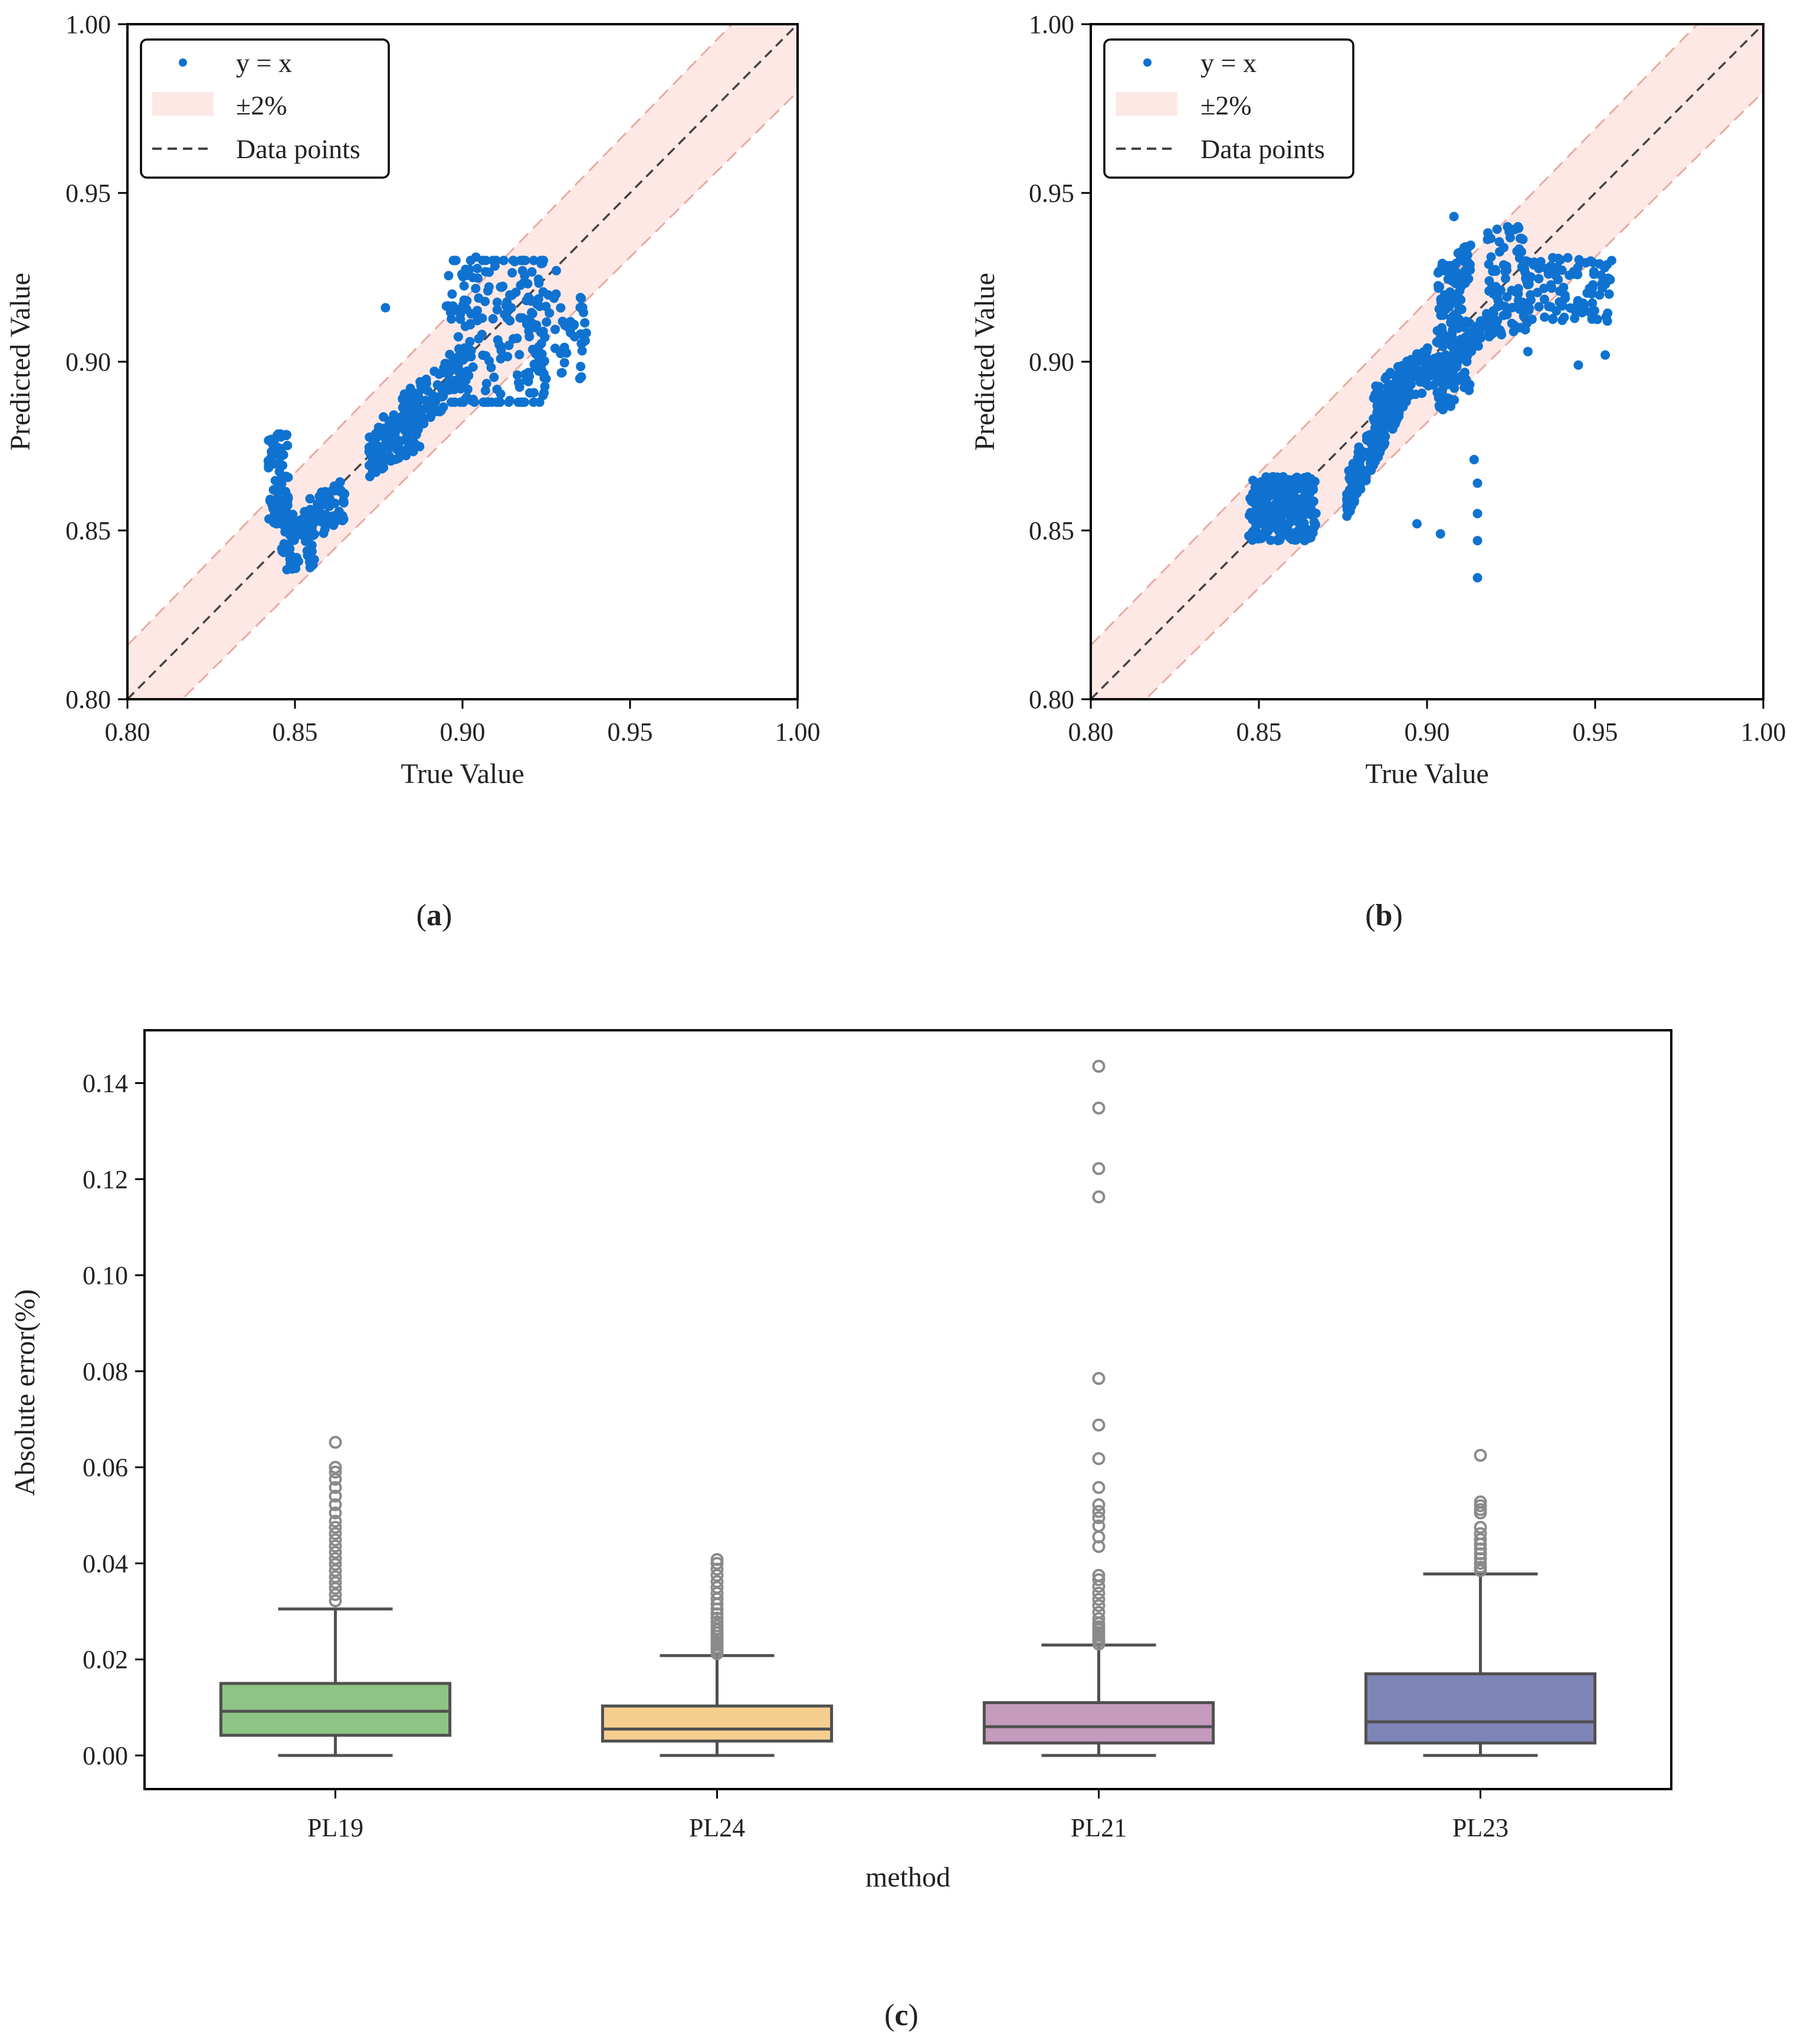 The height and width of the screenshot is (2044, 1804). Describe the element at coordinates (1060, 362) in the screenshot. I see `y-ticks-b: 0.80 0.85 0.90 0.95 1.00` at that location.